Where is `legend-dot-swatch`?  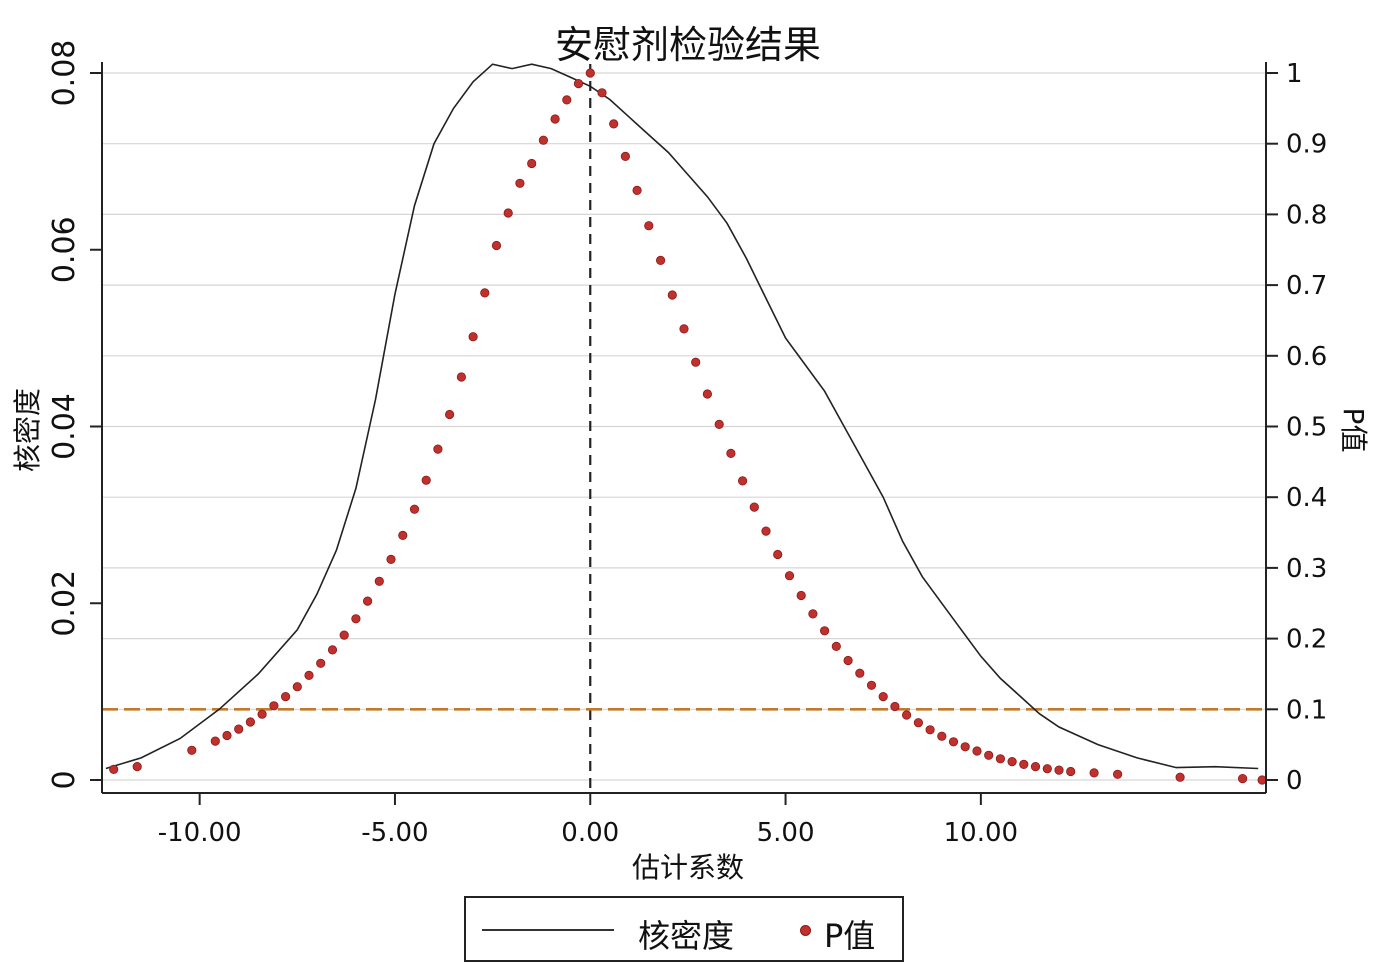 legend-dot-swatch is located at coordinates (805, 930).